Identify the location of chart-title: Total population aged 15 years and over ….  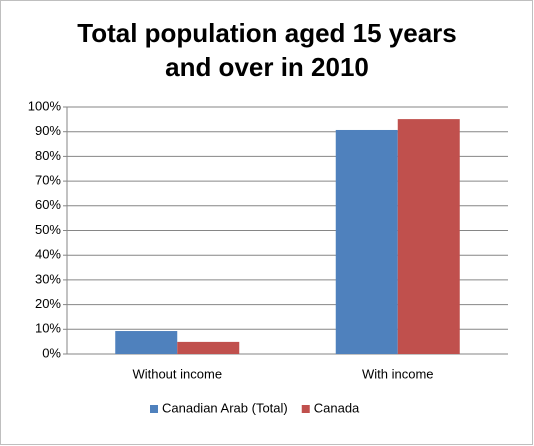
(267, 50).